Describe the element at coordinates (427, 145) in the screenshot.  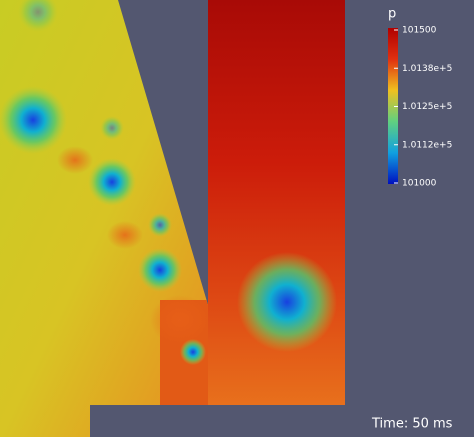
I see `colorbar-label: 1.0112e+5` at that location.